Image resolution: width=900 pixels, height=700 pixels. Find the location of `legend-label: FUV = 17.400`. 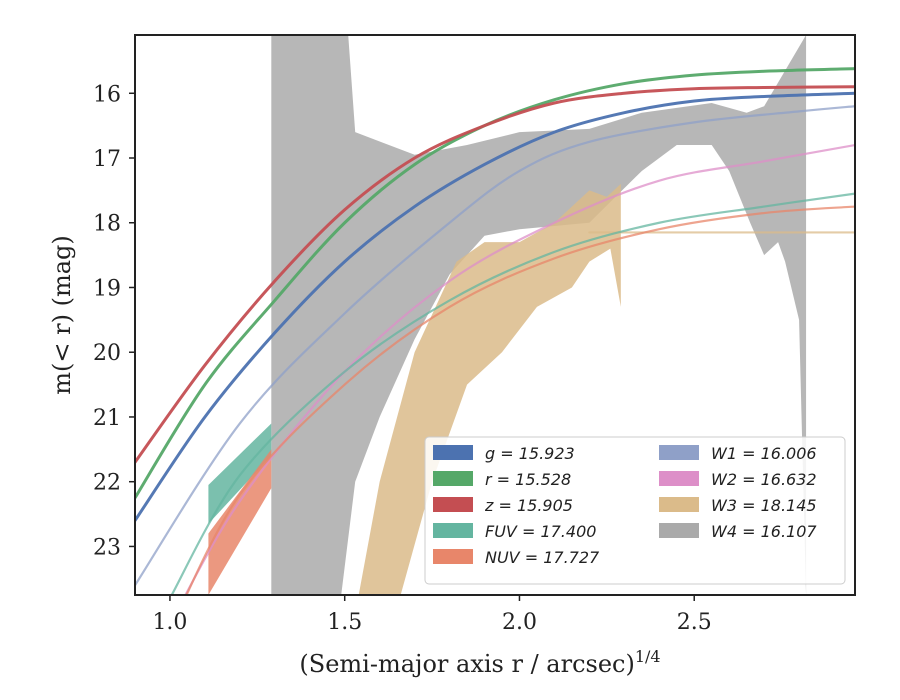

legend-label: FUV = 17.400 is located at coordinates (540, 531).